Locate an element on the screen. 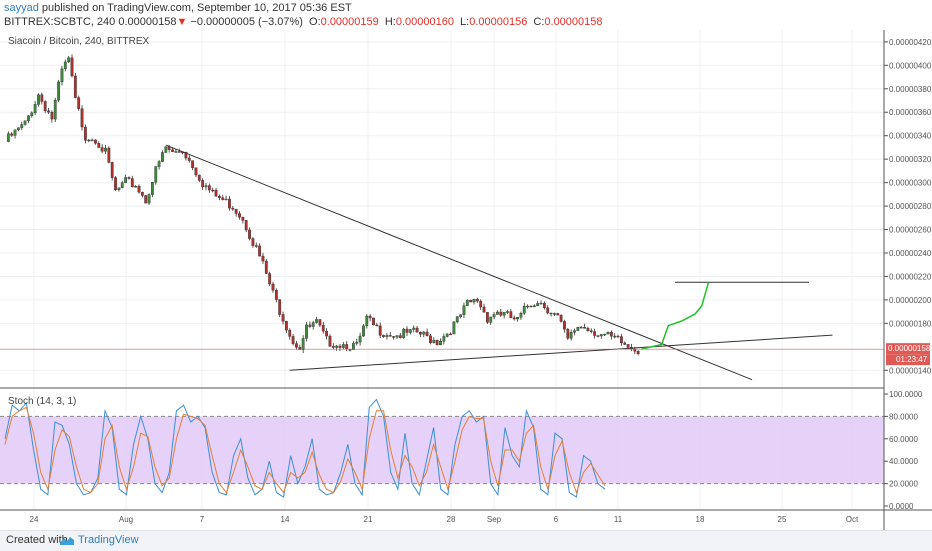 The height and width of the screenshot is (551, 932). author-link: sayyad is located at coordinates (21, 8).